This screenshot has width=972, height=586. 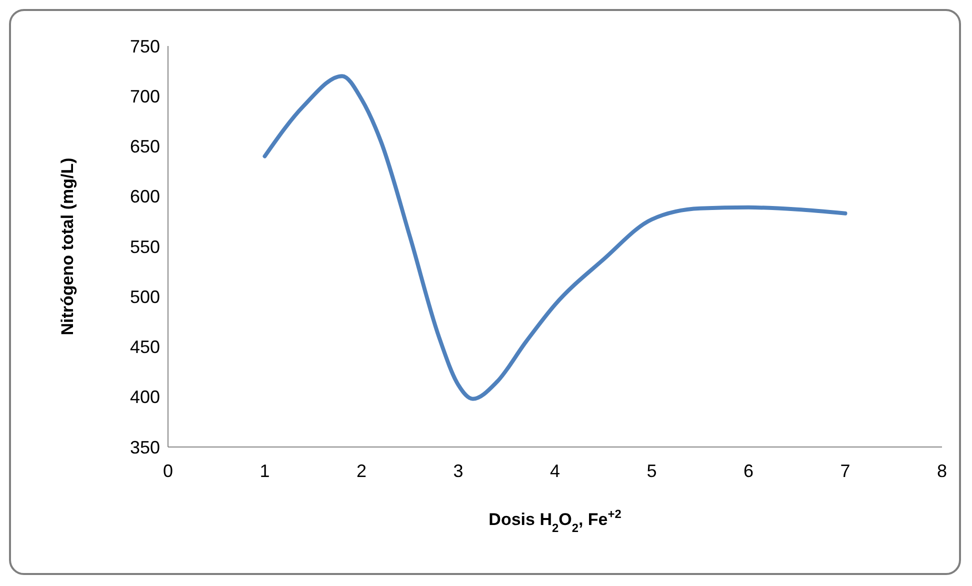 I want to click on y-tick-label: 550, so click(x=145, y=246).